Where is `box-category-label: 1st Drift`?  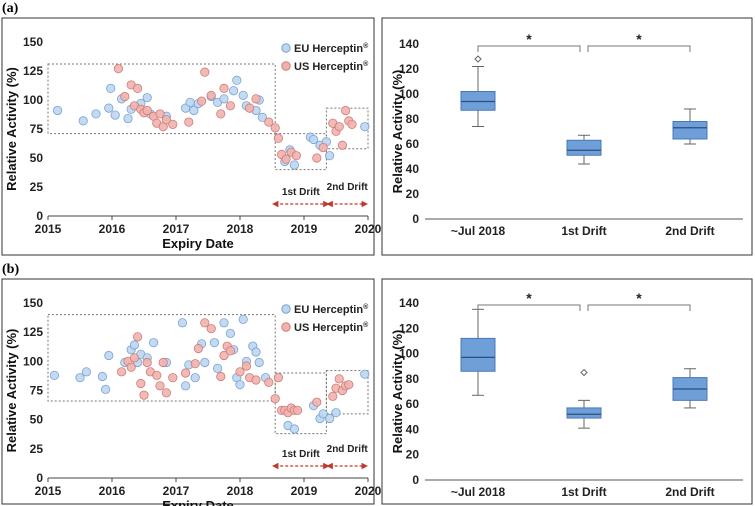
box-category-label: 1st Drift is located at coordinates (583, 492).